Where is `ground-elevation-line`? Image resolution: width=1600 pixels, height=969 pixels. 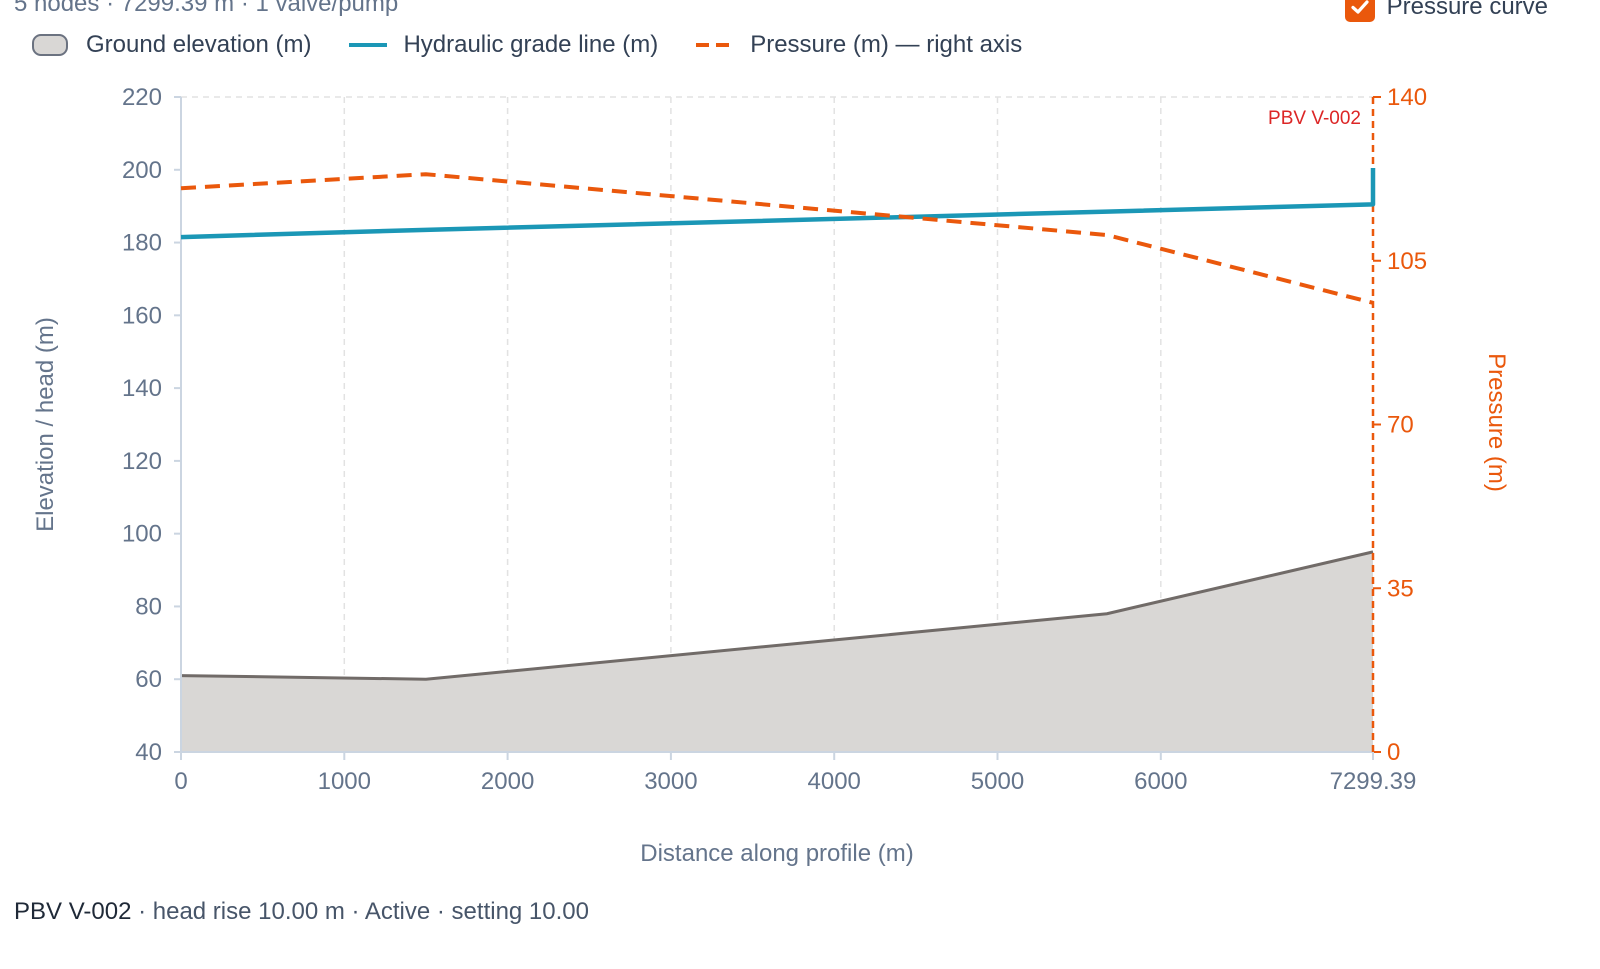 ground-elevation-line is located at coordinates (777, 615).